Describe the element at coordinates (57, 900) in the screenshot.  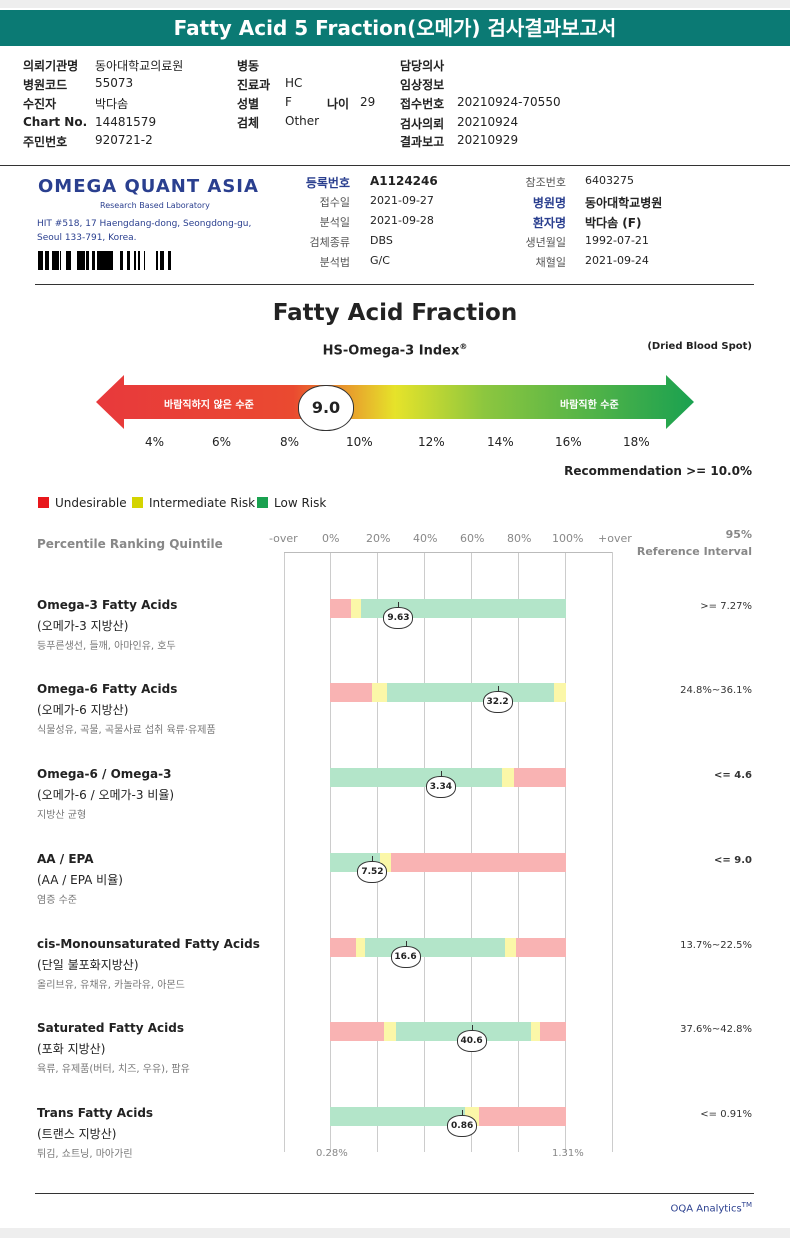
I see `row-description: 염증 수준` at that location.